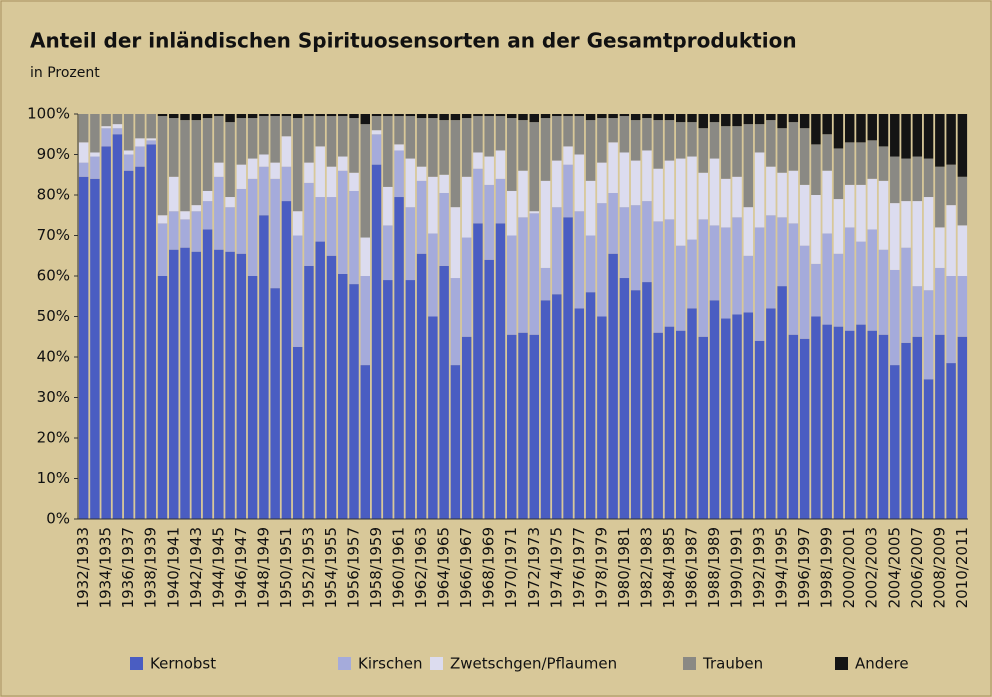  What do you see at coordinates (53, 316) in the screenshot?
I see `y-tick-label: 50%` at bounding box center [53, 316].